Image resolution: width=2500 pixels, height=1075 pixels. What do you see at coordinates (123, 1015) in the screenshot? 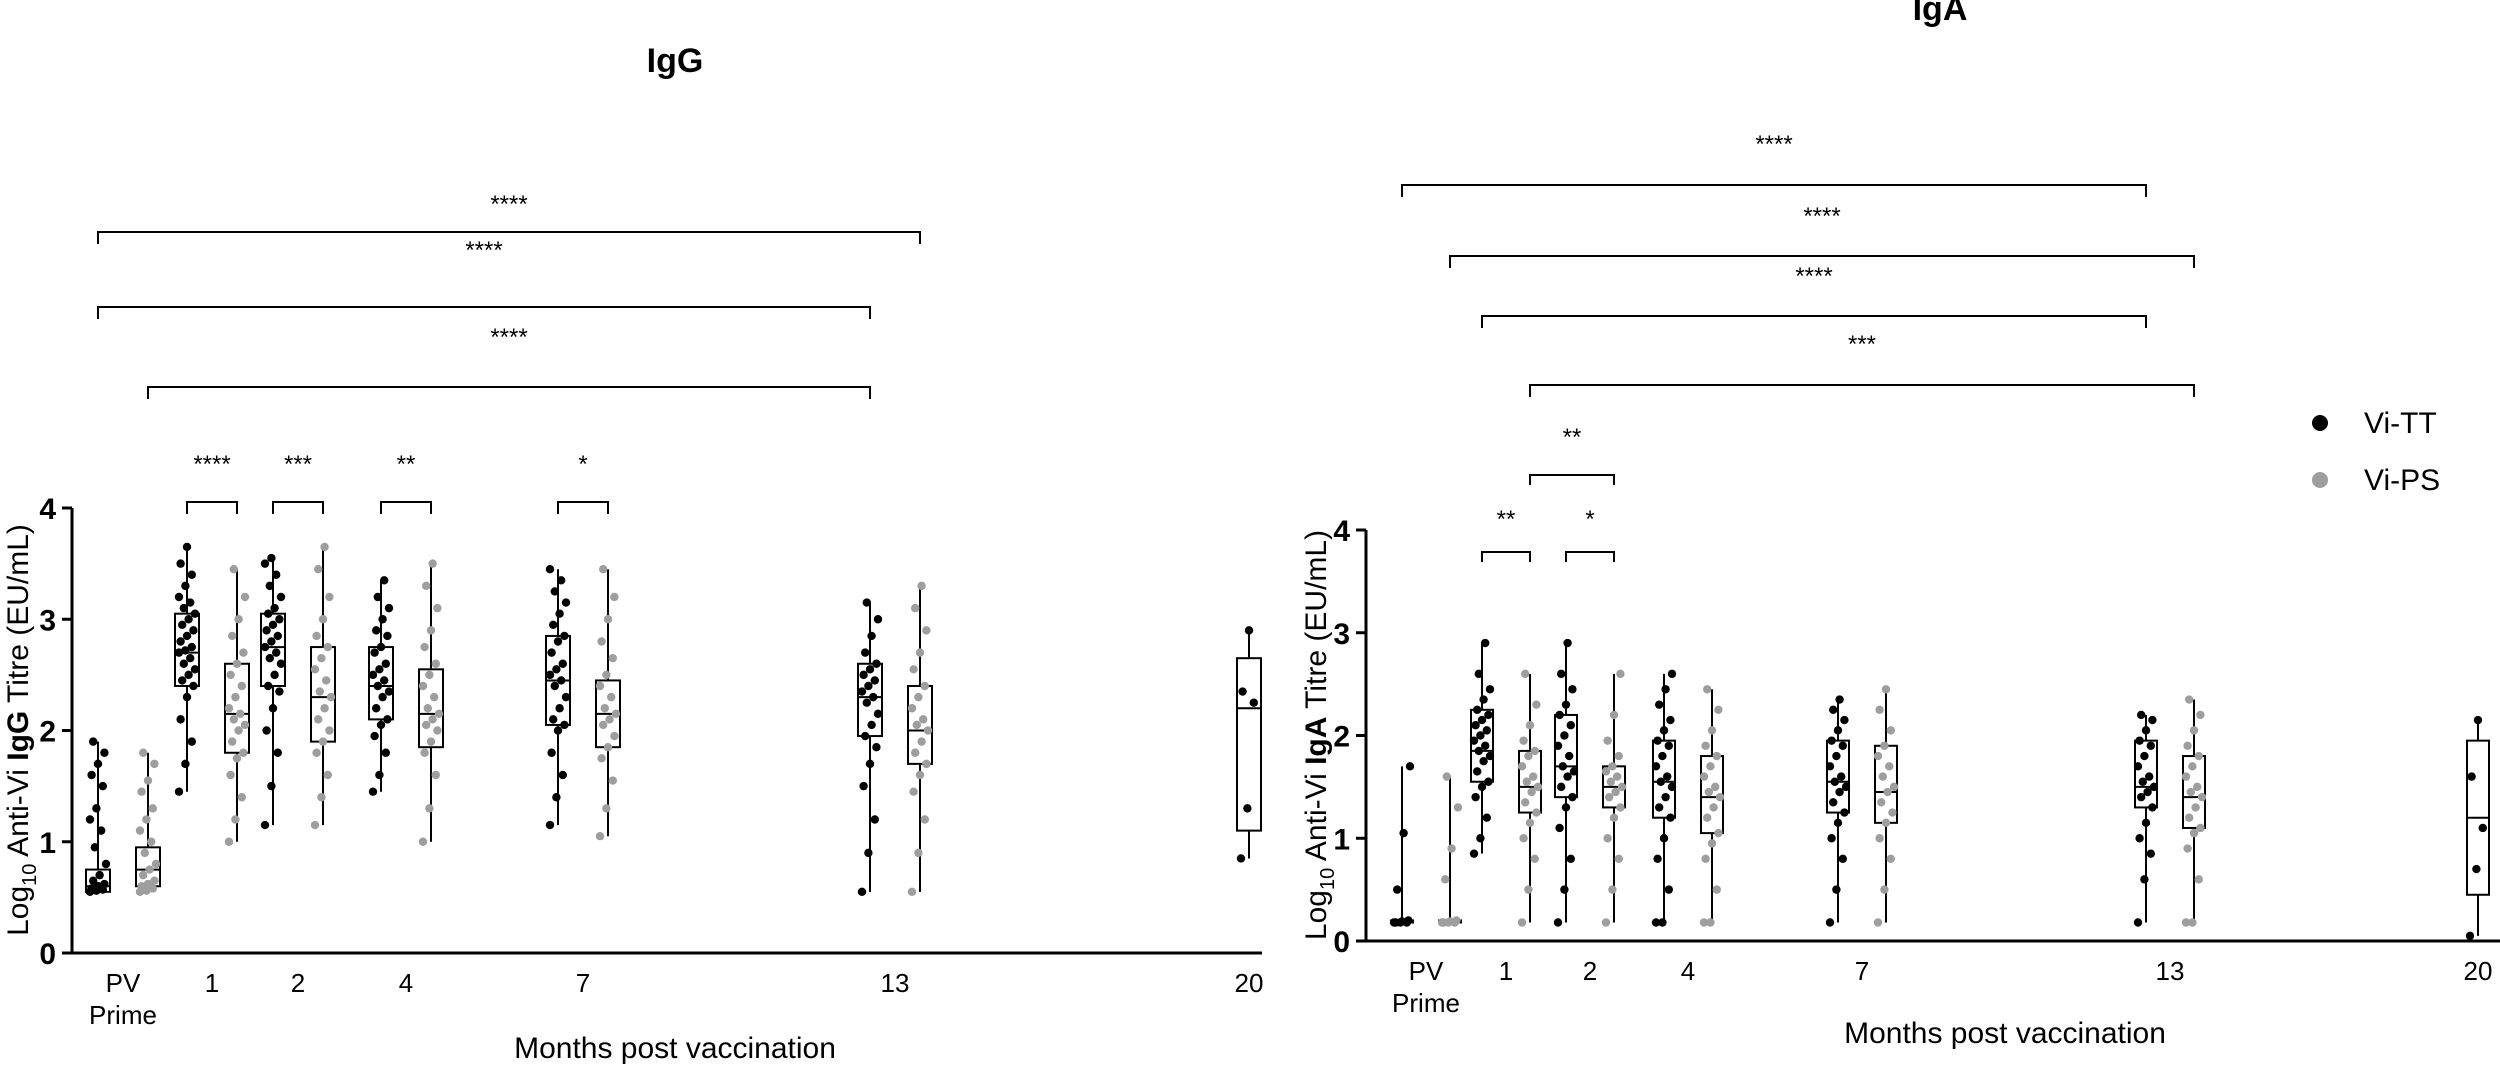
I see `x-tick-label-line: Prime` at bounding box center [123, 1015].